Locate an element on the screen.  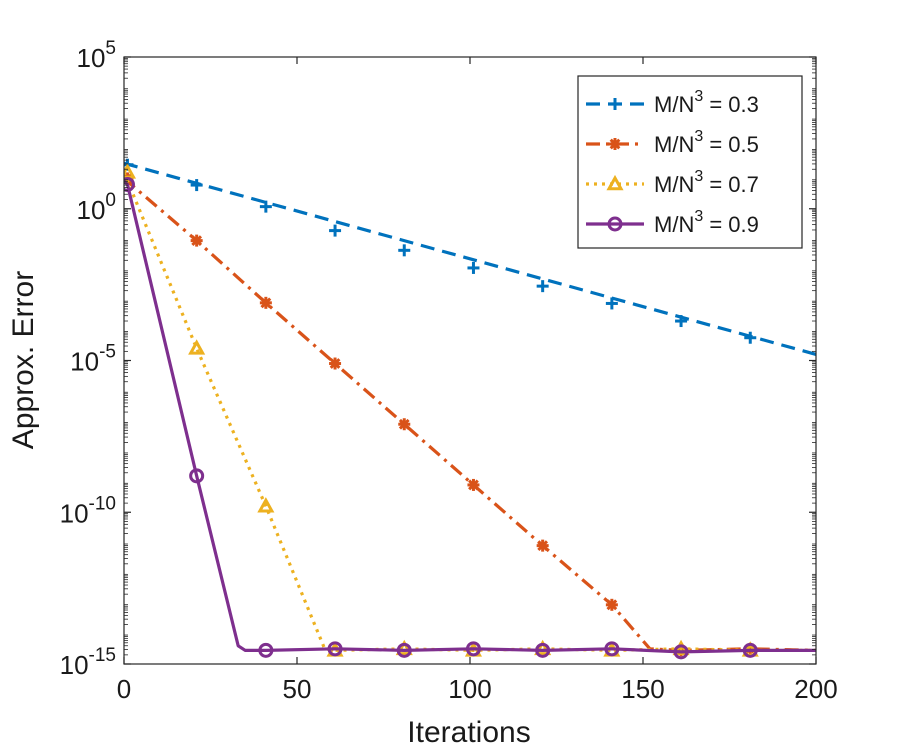
y-axis-label: Approx. Error is located at coordinates (23, 360).